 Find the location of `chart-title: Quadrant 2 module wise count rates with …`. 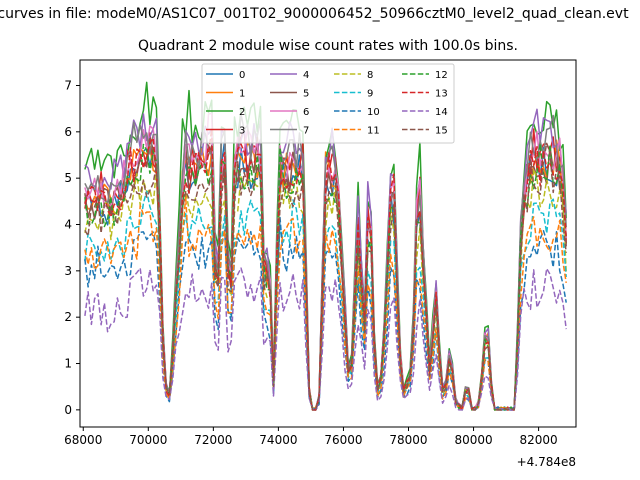

chart-title: Quadrant 2 module wise count rates with … is located at coordinates (328, 46).